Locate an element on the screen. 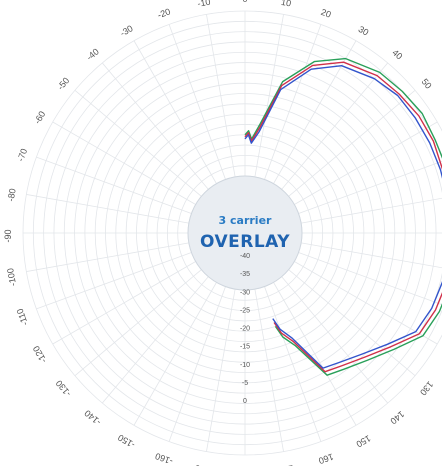  radial-tick-labels: -40 -35 -30 -25 -20 -15 -10 -5 0 is located at coordinates (245, 329).